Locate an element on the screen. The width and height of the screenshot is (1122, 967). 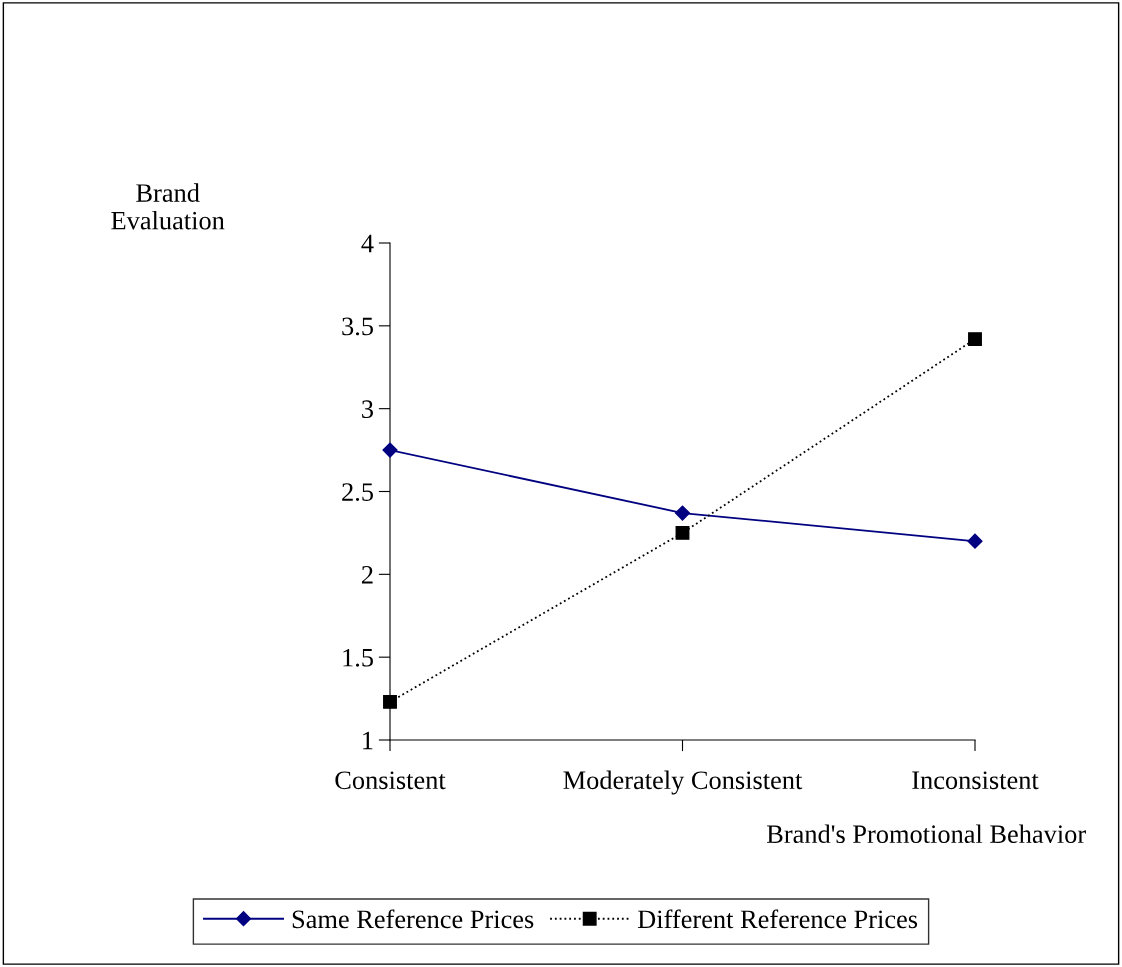
x-tick-label: Consistent is located at coordinates (390, 780).